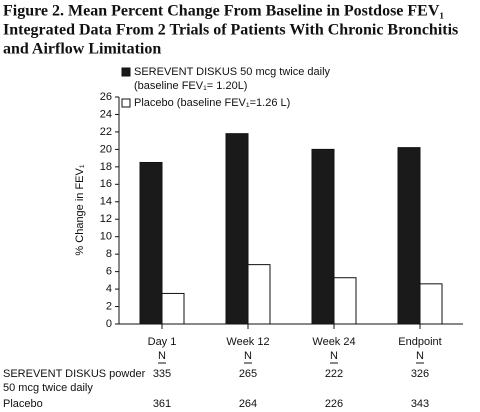  I want to click on row-label: SEREVENT DISKUS powder, so click(74, 374).